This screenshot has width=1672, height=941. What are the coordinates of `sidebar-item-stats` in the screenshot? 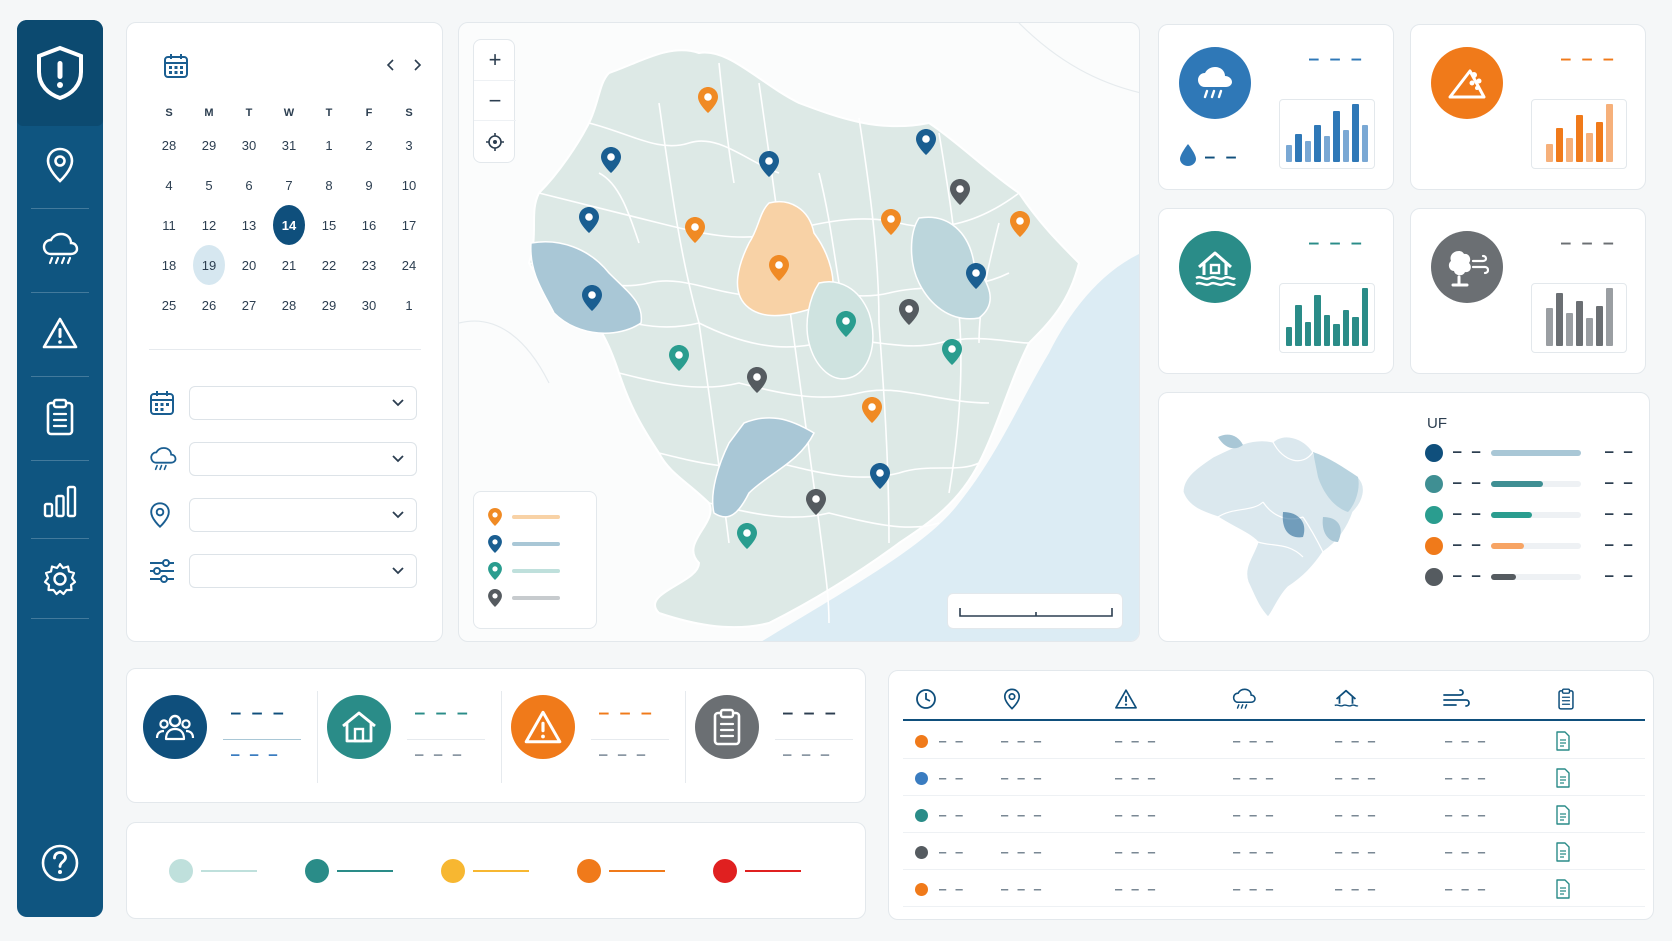 It's located at (60, 501).